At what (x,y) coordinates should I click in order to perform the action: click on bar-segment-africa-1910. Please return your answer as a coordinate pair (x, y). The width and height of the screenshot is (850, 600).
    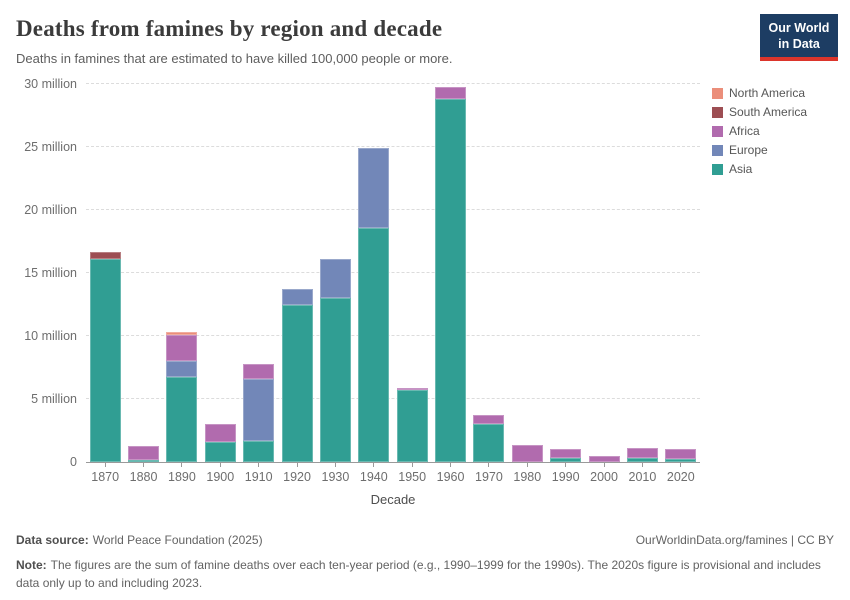
    Looking at the image, I should click on (259, 371).